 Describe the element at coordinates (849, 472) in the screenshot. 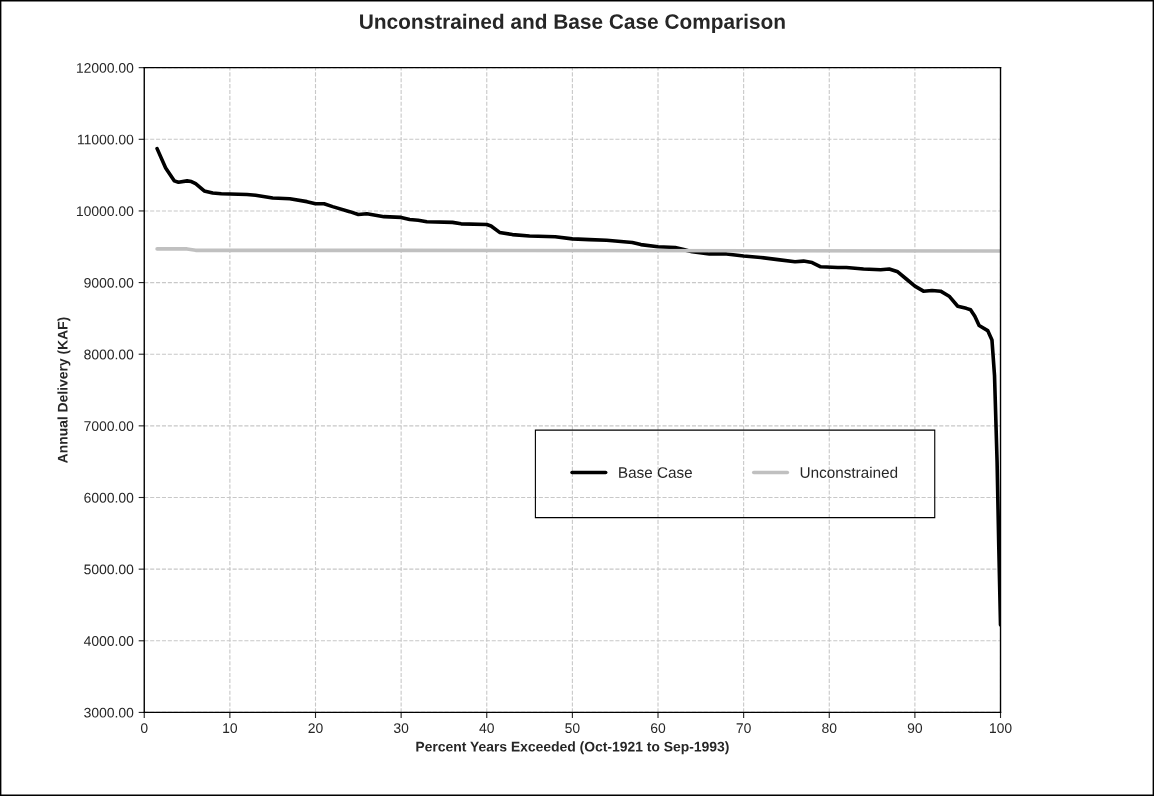

I see `legend-label: Unconstrained` at that location.